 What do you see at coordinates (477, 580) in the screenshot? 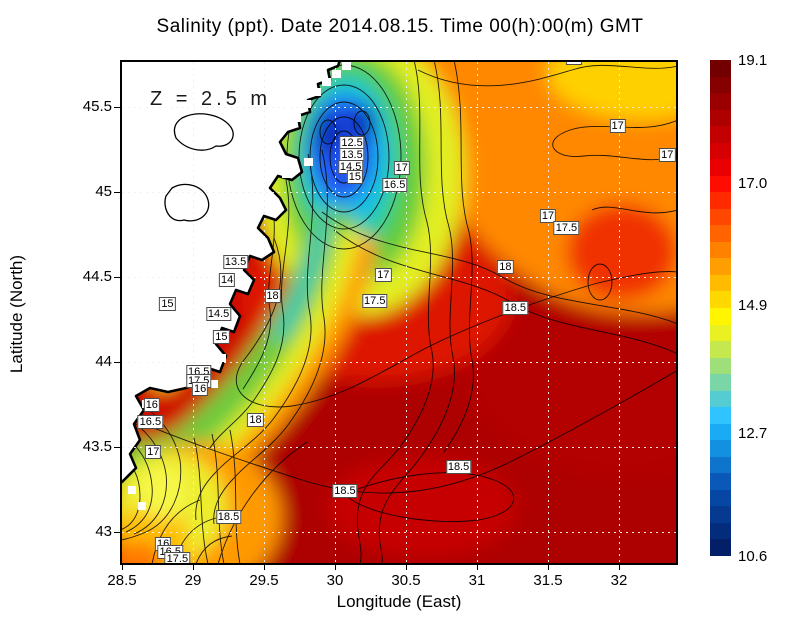
I see `x-tick-label: 31` at bounding box center [477, 580].